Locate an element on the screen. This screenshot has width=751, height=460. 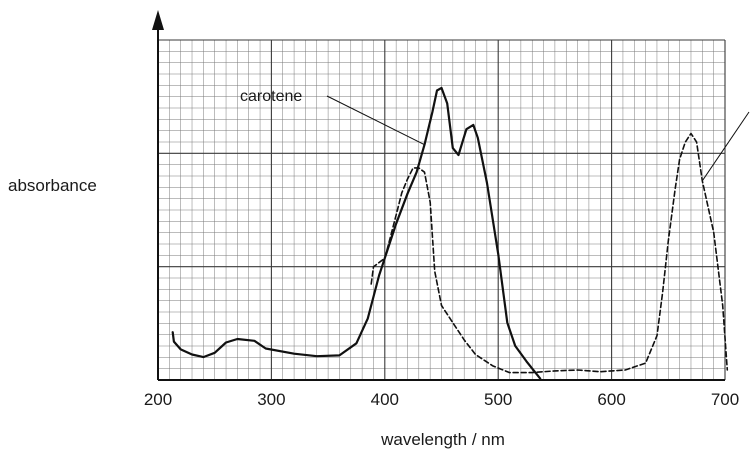
x-tick-label: 600 is located at coordinates (611, 399).